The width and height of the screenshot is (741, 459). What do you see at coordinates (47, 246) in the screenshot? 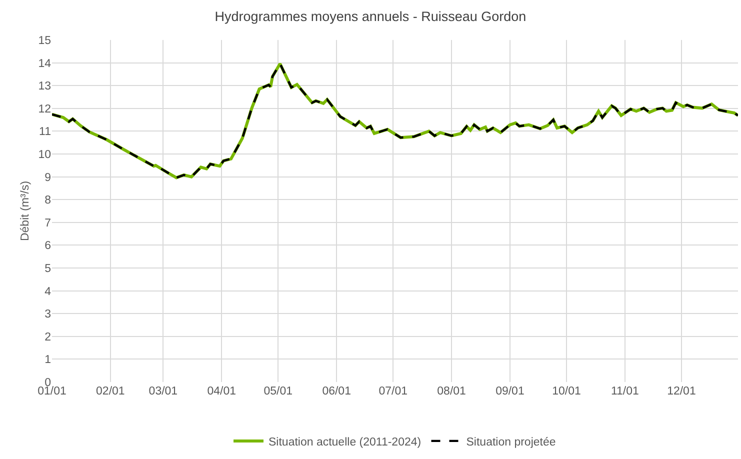
I see `y-tick-label: 6` at bounding box center [47, 246].